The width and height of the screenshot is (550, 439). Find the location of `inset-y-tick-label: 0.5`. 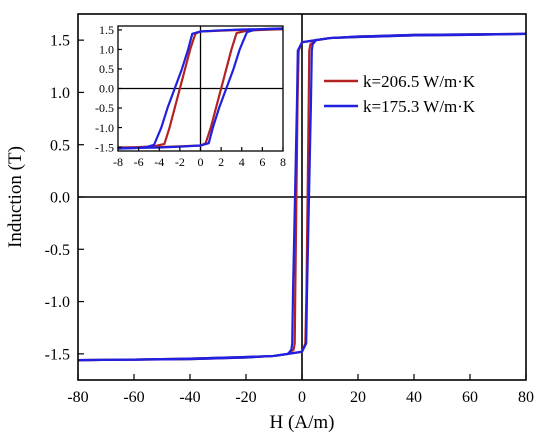

inset-y-tick-label: 0.5 is located at coordinates (106, 69).